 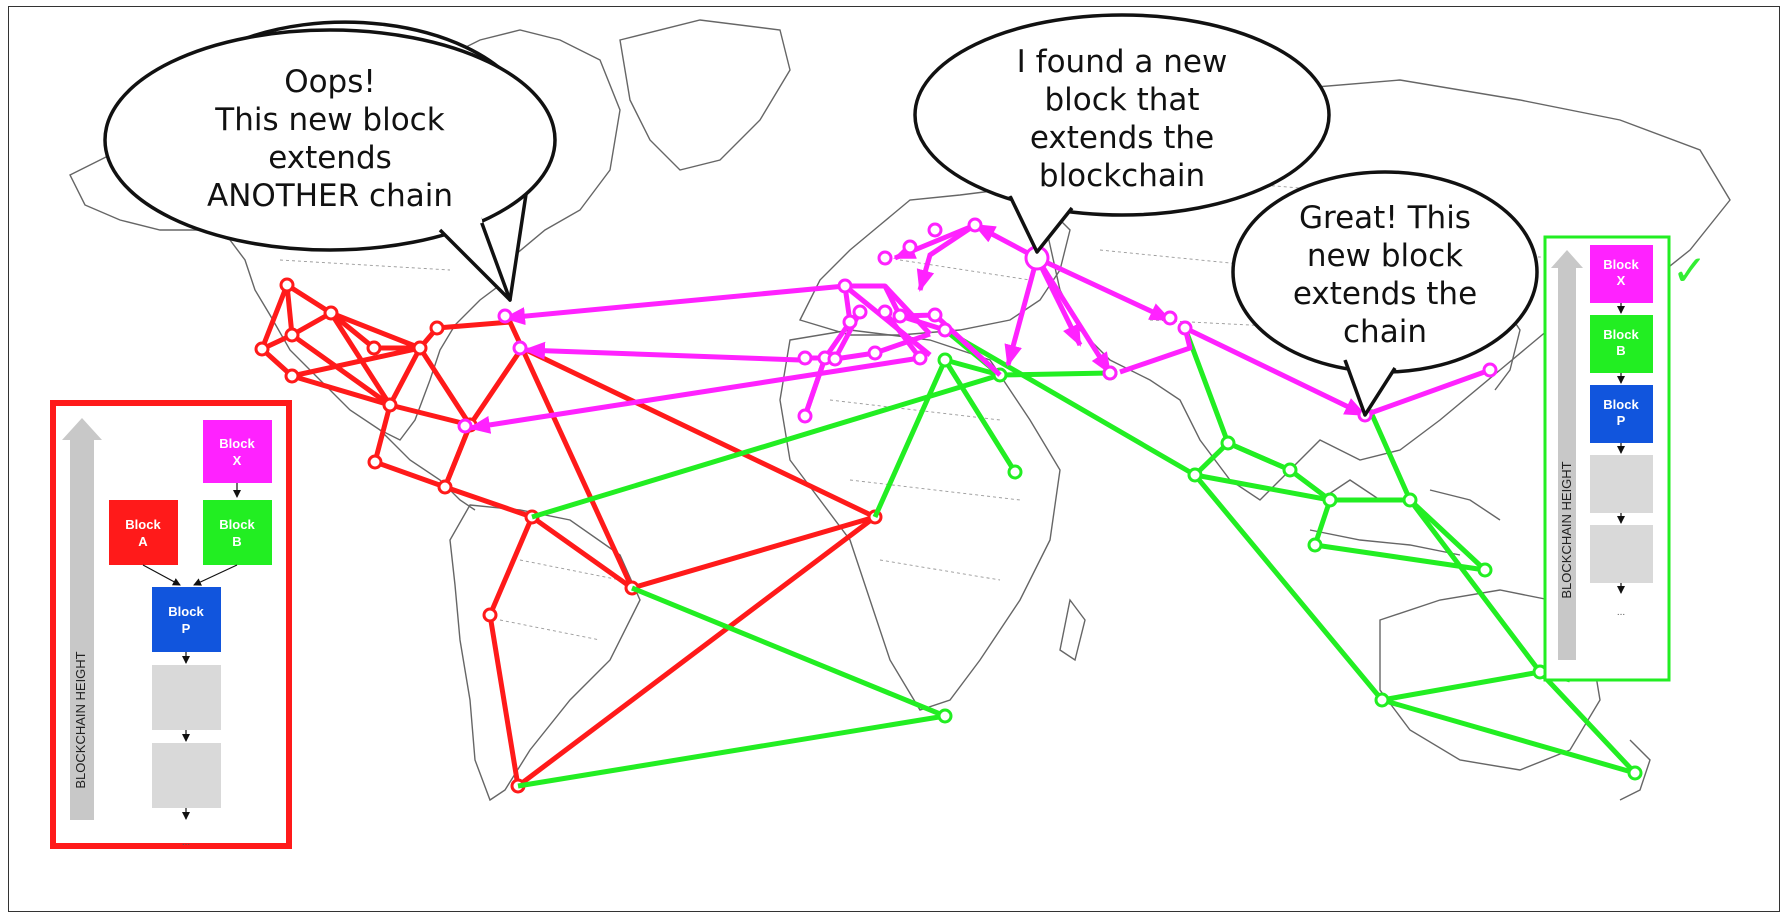 I want to click on left-block-p-label-2: P, so click(x=186, y=628).